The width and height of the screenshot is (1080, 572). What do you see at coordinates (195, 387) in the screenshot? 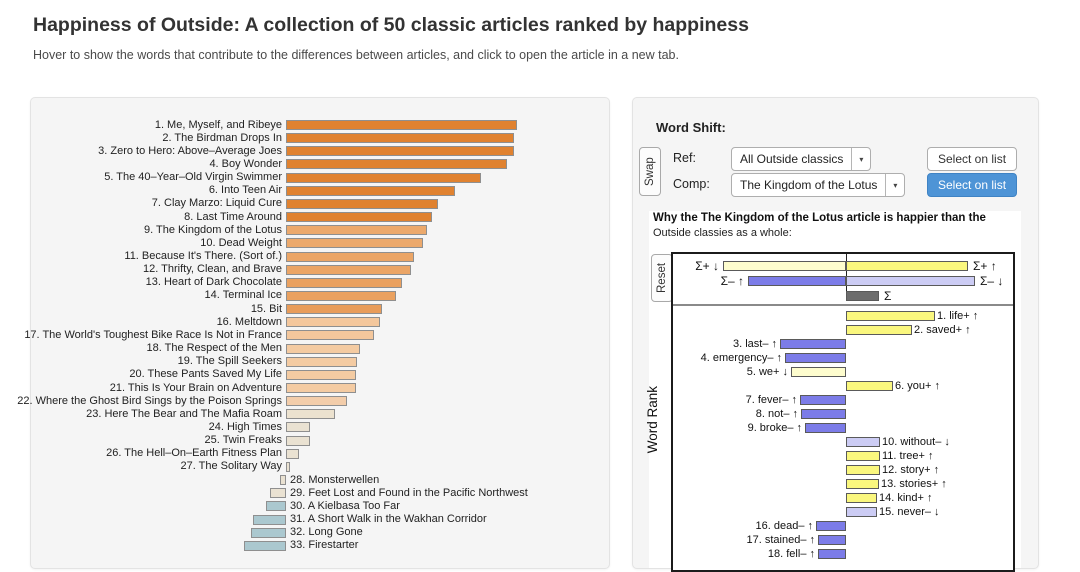
I see `article-label: 21. This Is Your Brain on Adventure` at bounding box center [195, 387].